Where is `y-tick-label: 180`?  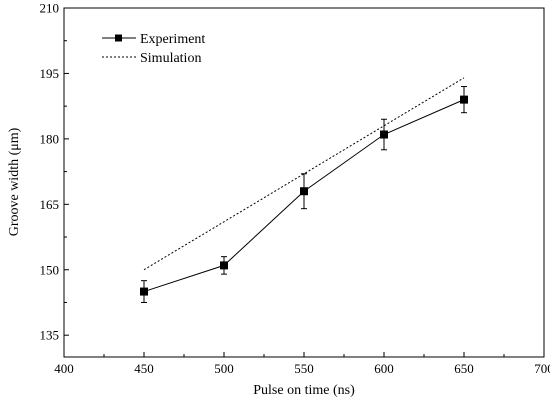
y-tick-label: 180 is located at coordinates (50, 138).